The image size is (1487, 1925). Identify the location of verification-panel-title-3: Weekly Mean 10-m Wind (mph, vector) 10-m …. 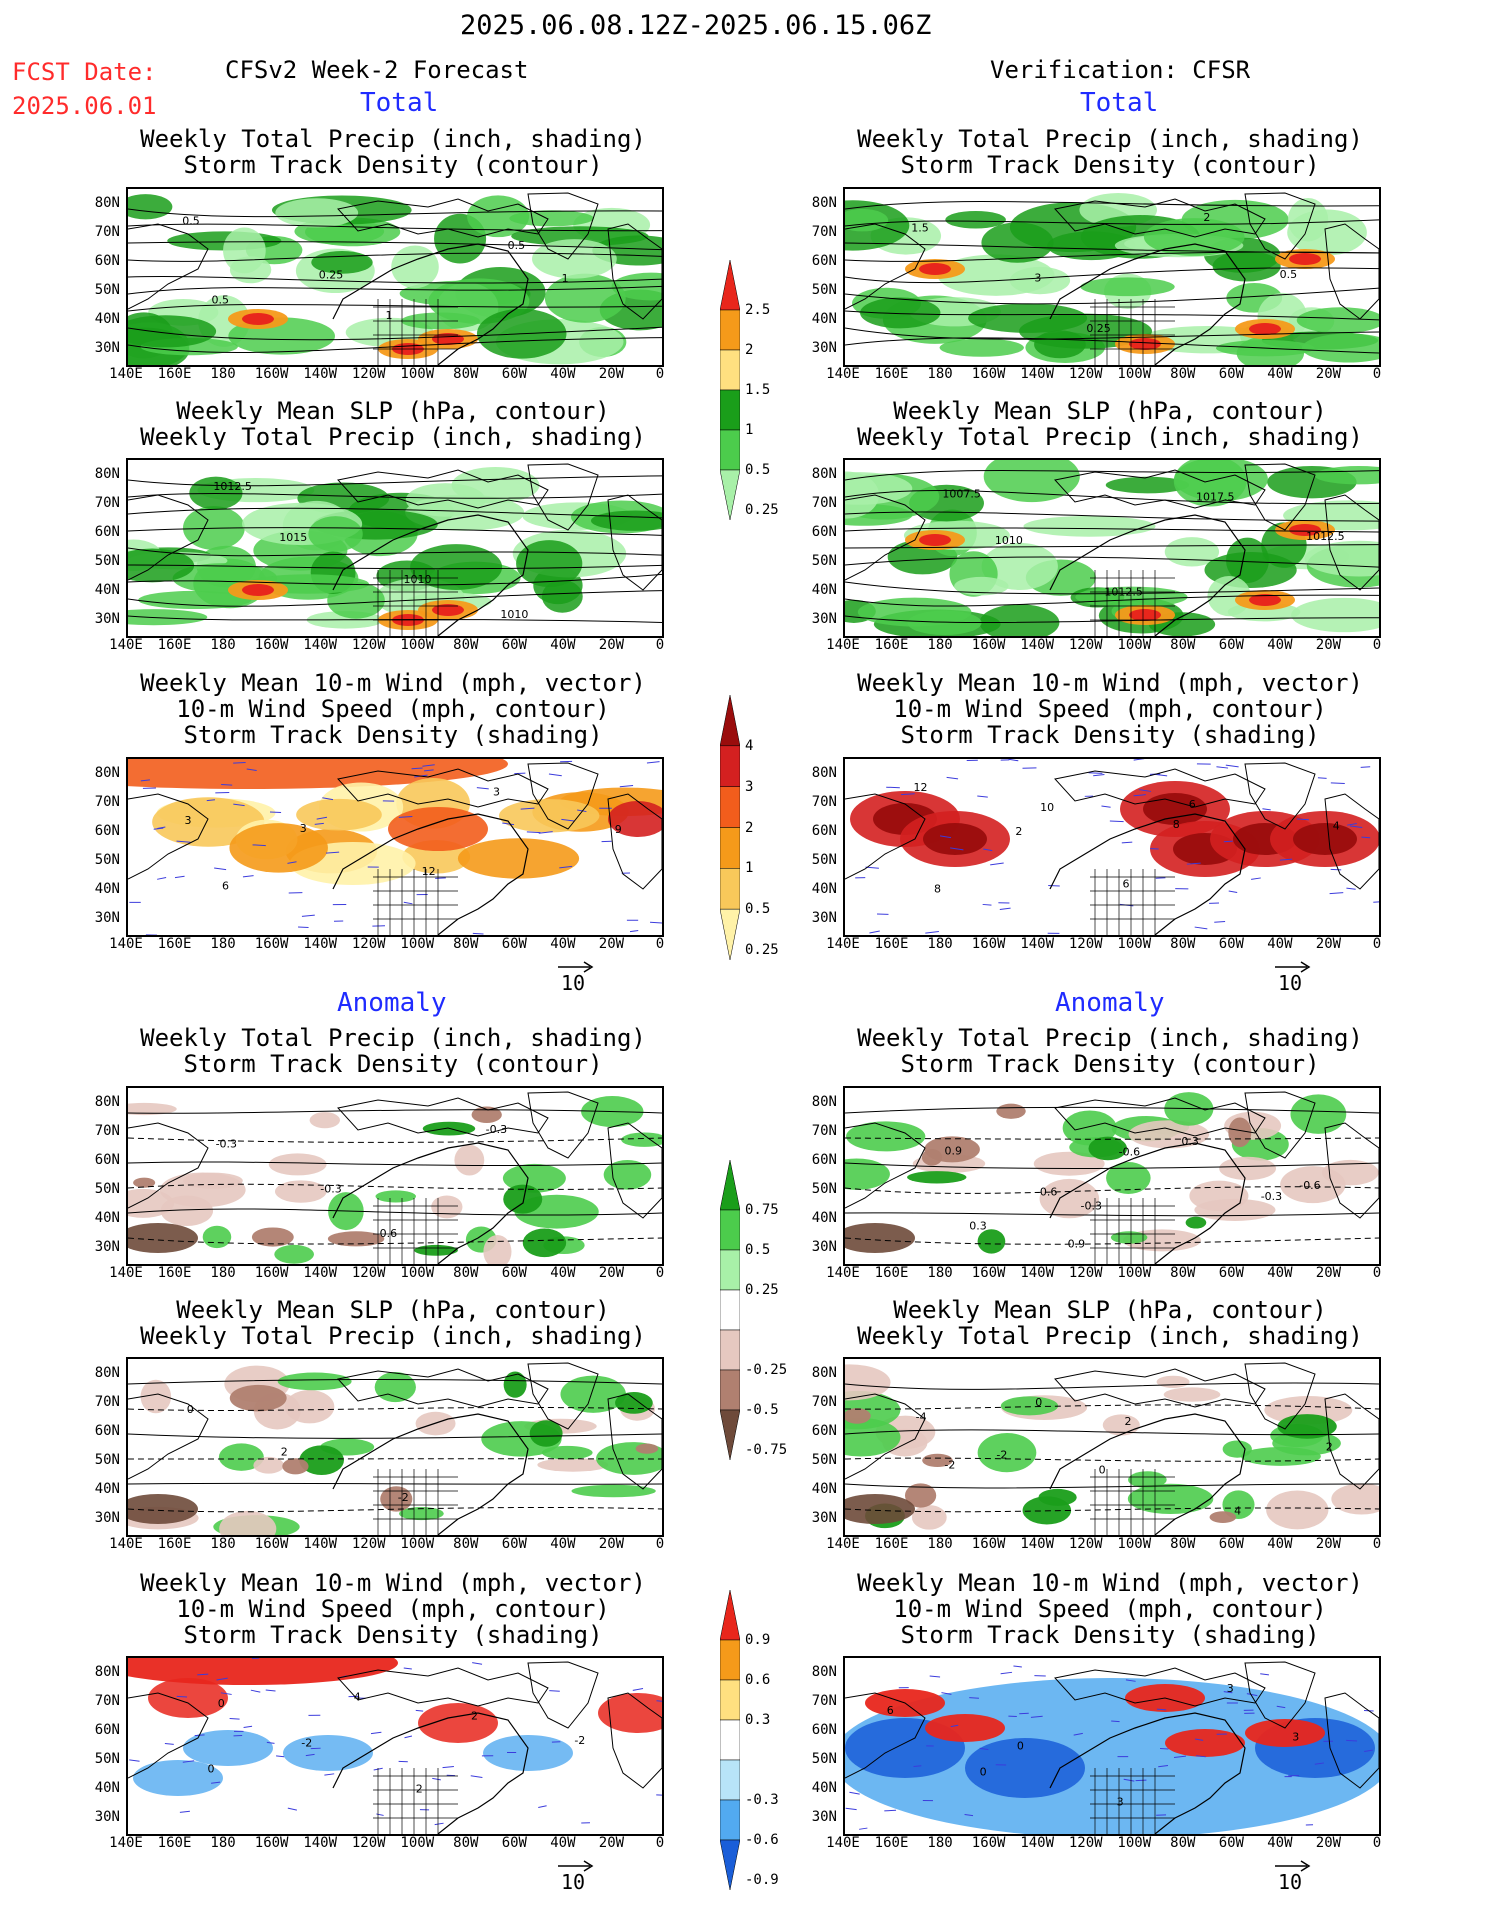
(1110, 709).